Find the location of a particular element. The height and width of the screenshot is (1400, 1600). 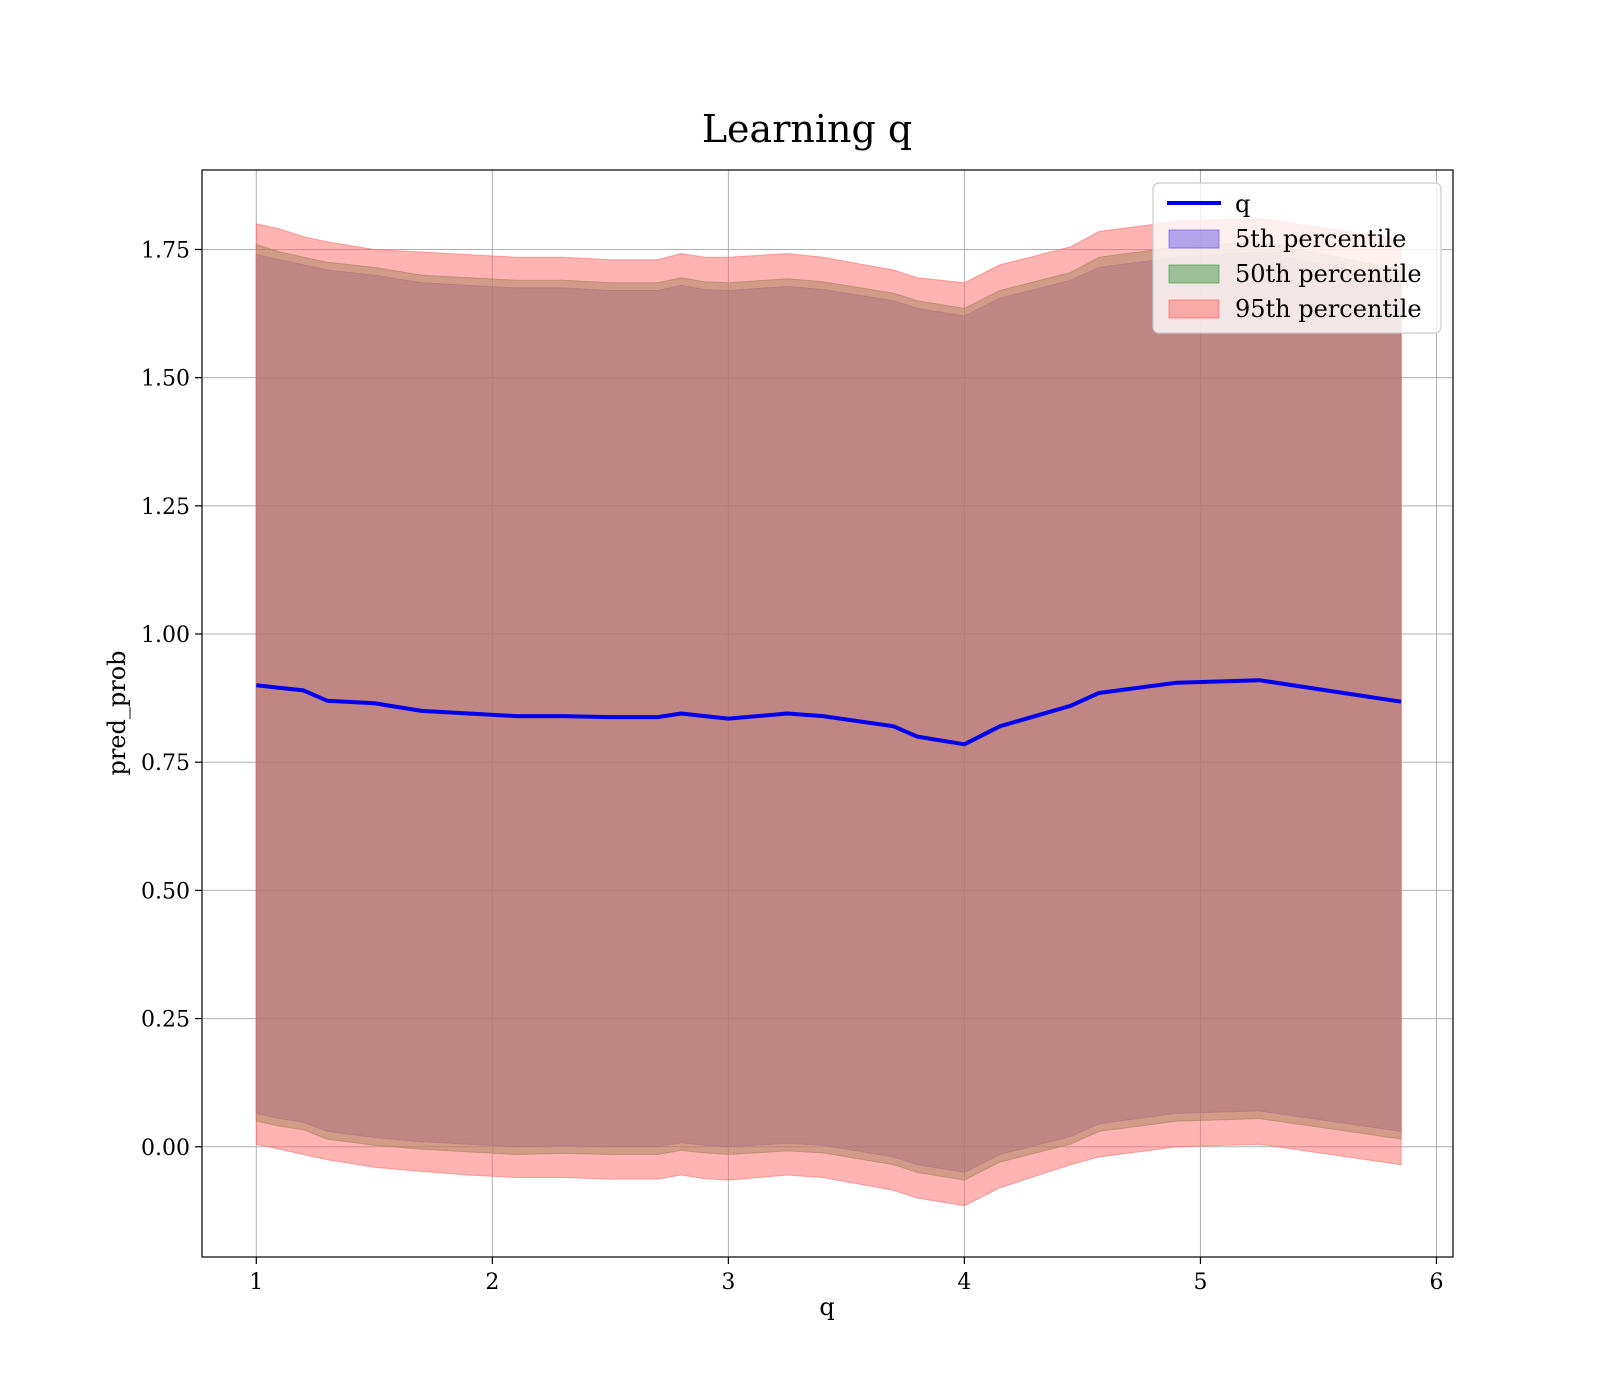

legend-label: q is located at coordinates (1242, 204).